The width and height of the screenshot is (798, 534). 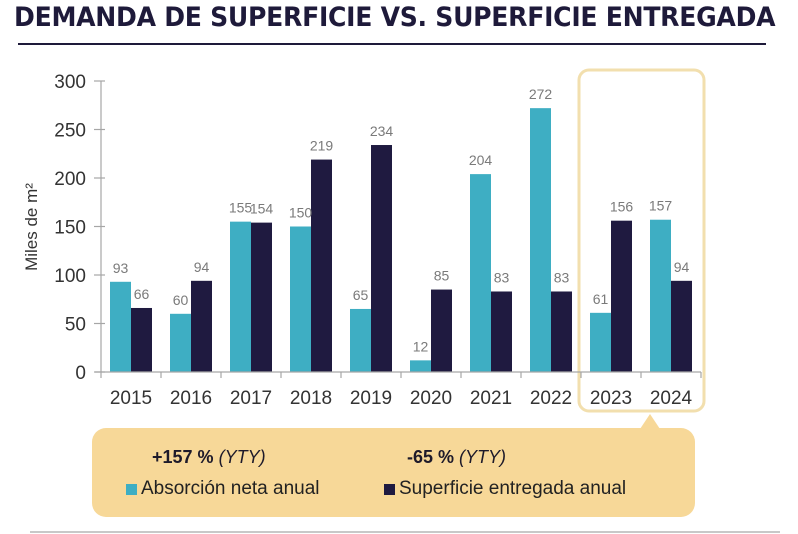 I want to click on data-label-absorcion-2019: 65, so click(x=361, y=295).